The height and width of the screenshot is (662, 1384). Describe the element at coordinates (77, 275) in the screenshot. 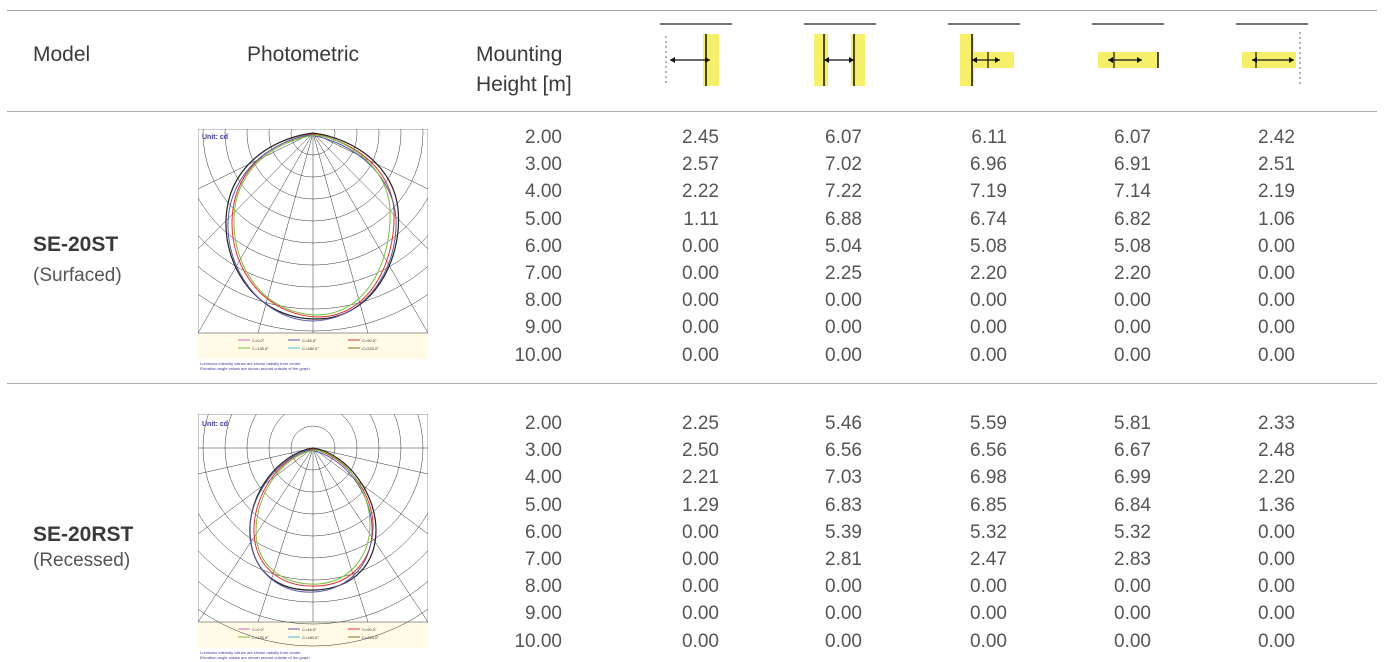

I see `model-type: (Surfaced)` at that location.